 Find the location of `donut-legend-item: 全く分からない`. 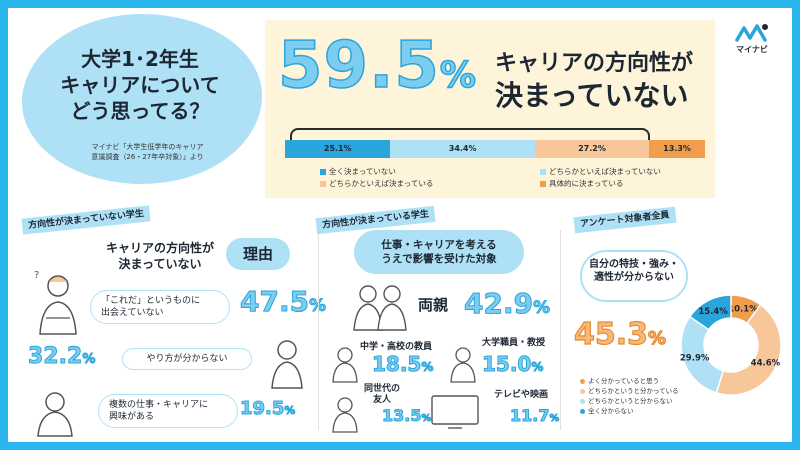

donut-legend-item: 全く分からない is located at coordinates (635, 411).